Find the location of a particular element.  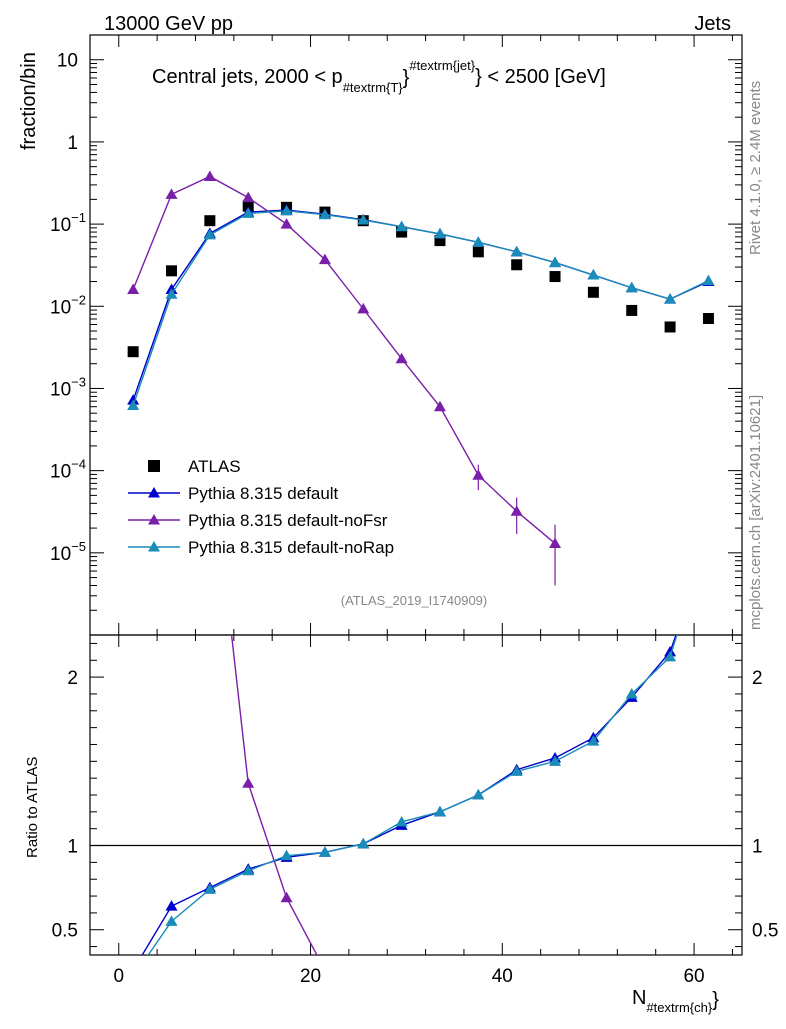

x-axis-label: N#textrm{ch}} is located at coordinates (675, 1001).